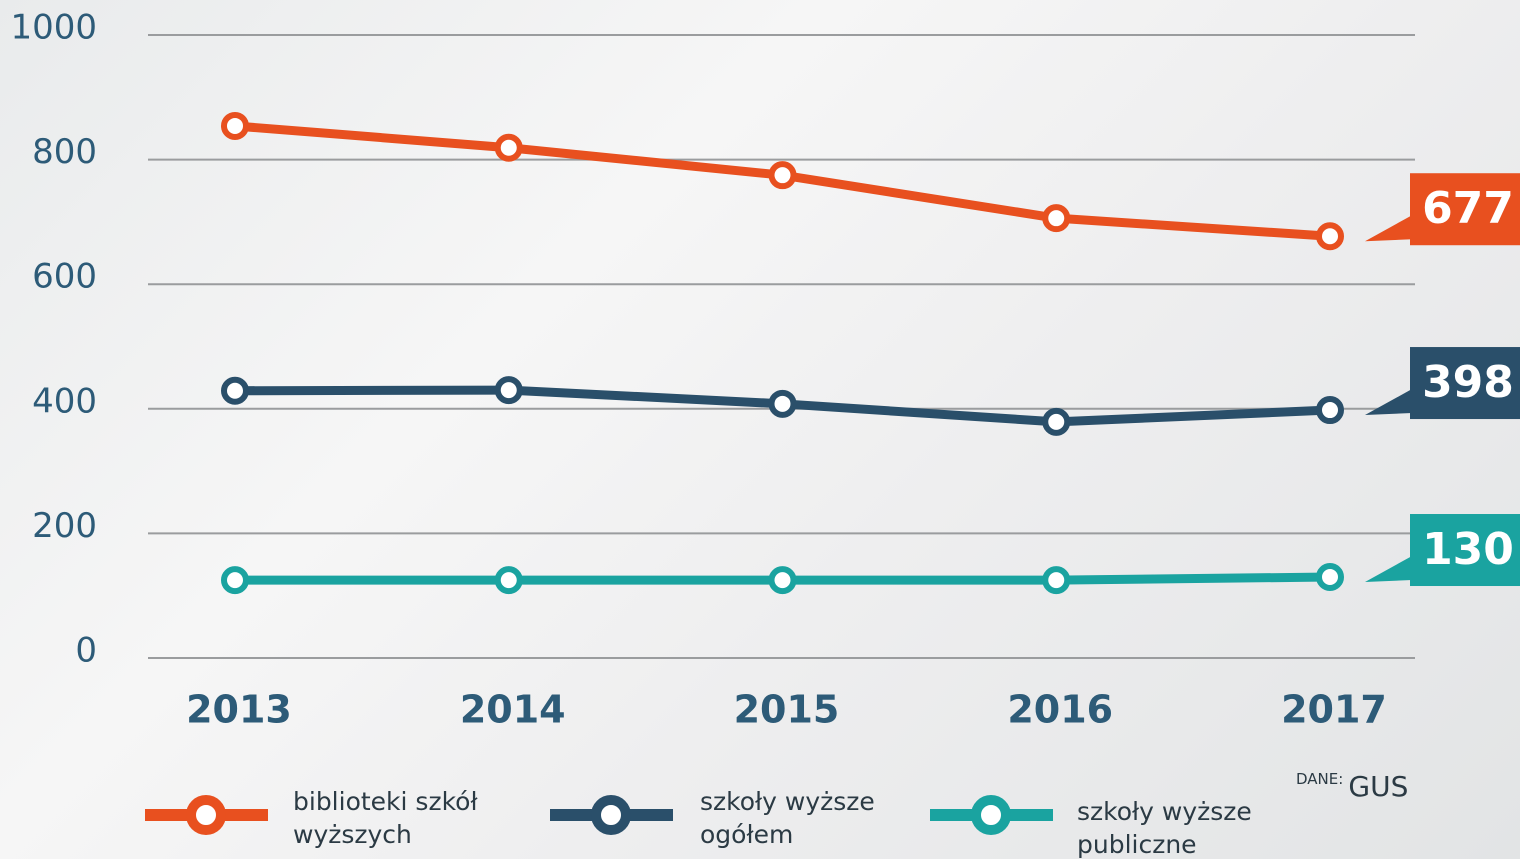 The height and width of the screenshot is (859, 1520). Describe the element at coordinates (64, 277) in the screenshot. I see `y-tick-label: 600` at that location.